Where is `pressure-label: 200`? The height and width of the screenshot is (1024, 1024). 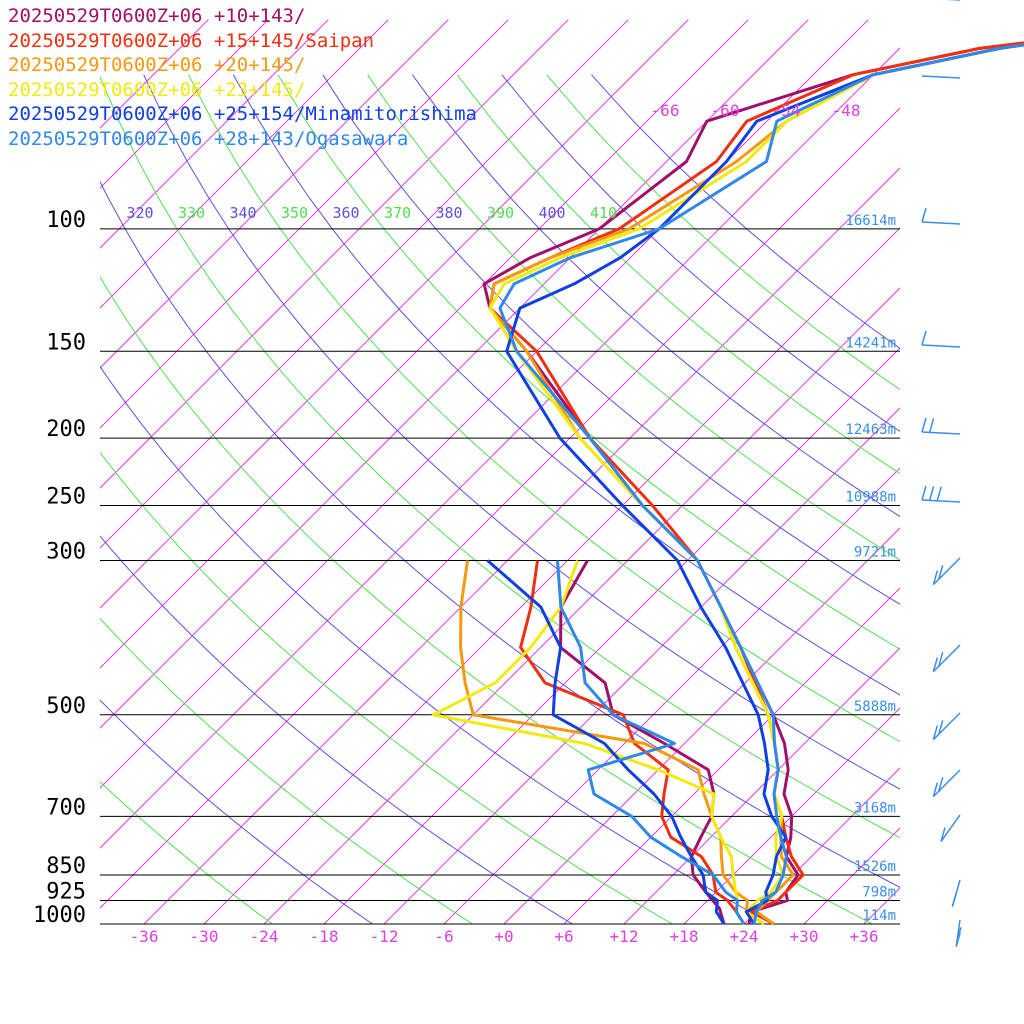 pressure-label: 200 is located at coordinates (66, 429).